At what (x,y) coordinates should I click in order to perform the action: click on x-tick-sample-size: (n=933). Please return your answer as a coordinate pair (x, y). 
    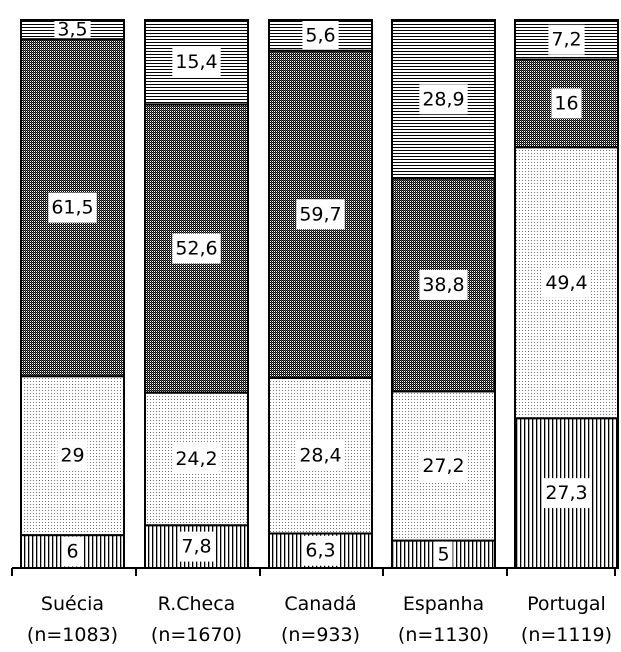
    Looking at the image, I should click on (320, 635).